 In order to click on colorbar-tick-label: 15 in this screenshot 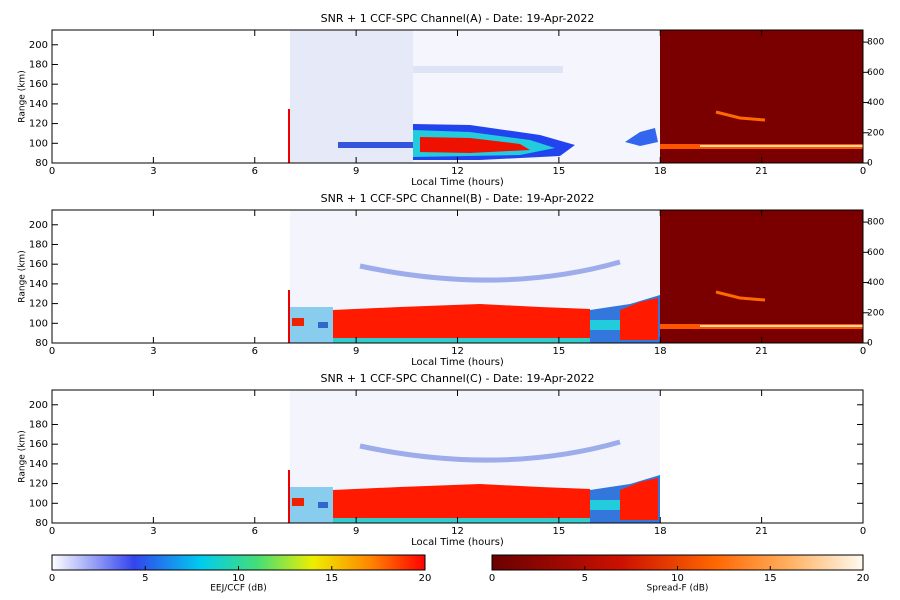, I will do `click(770, 578)`.